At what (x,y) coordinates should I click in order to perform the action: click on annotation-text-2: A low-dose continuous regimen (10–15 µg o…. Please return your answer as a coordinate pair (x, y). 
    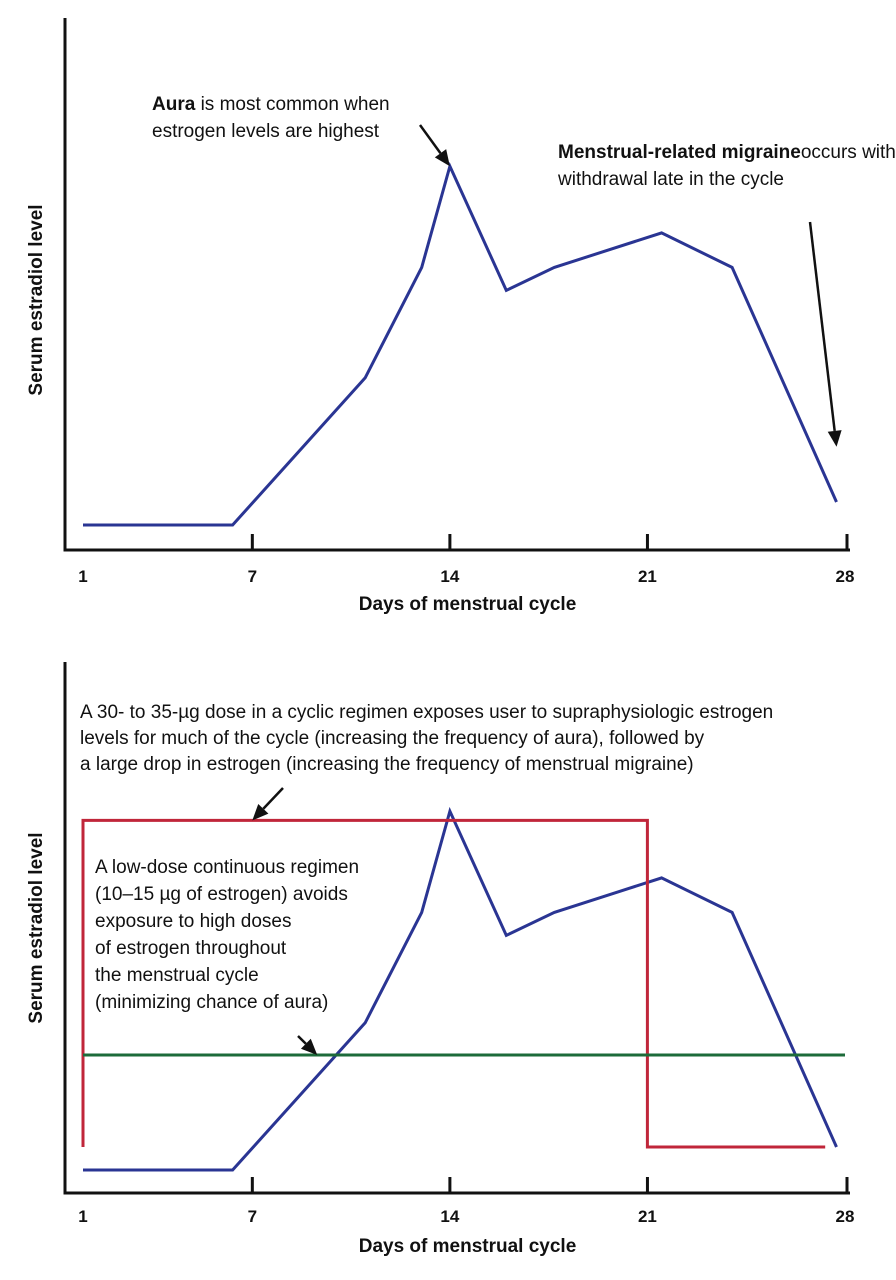
    Looking at the image, I should click on (227, 935).